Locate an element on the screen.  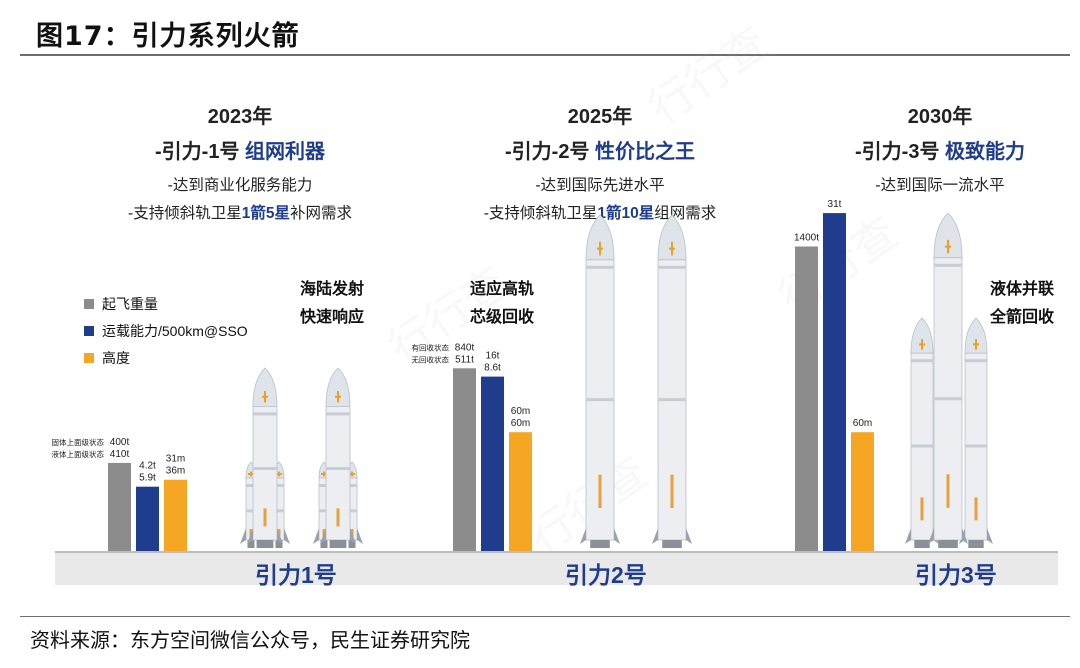
rocket-3-feature-2: 全箭回收 is located at coordinates (1022, 317).